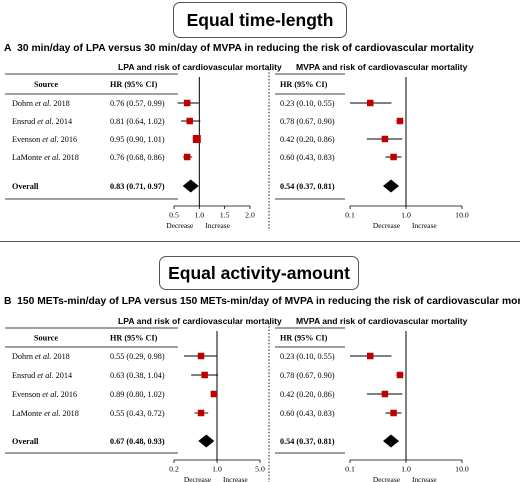  Describe the element at coordinates (424, 225) in the screenshot. I see `mvpa-increase-label: Increase` at that location.